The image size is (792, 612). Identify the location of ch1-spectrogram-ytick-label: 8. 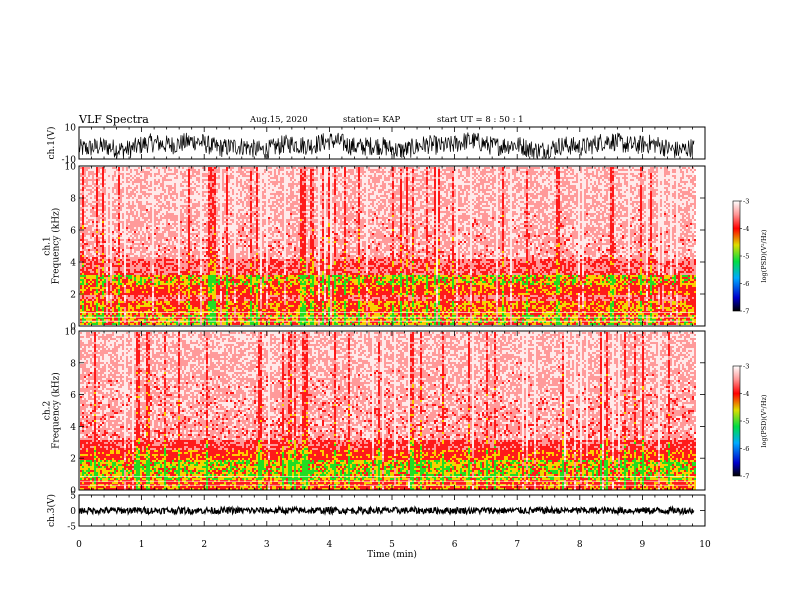
(73, 200).